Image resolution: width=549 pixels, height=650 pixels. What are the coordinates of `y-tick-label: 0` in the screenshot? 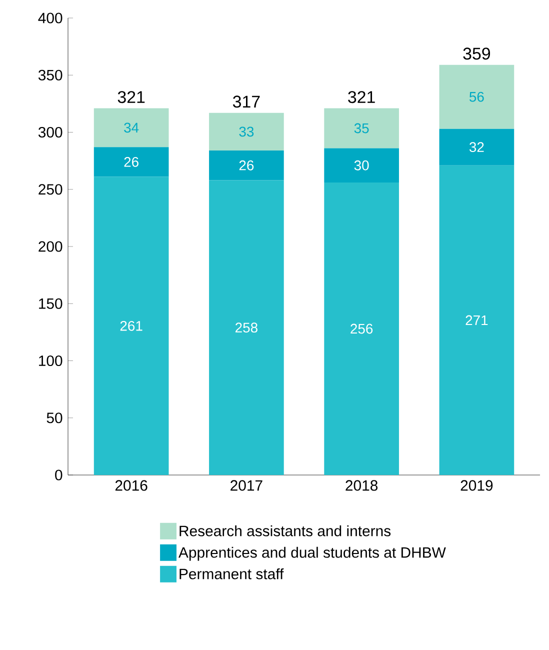 It's located at (58, 475).